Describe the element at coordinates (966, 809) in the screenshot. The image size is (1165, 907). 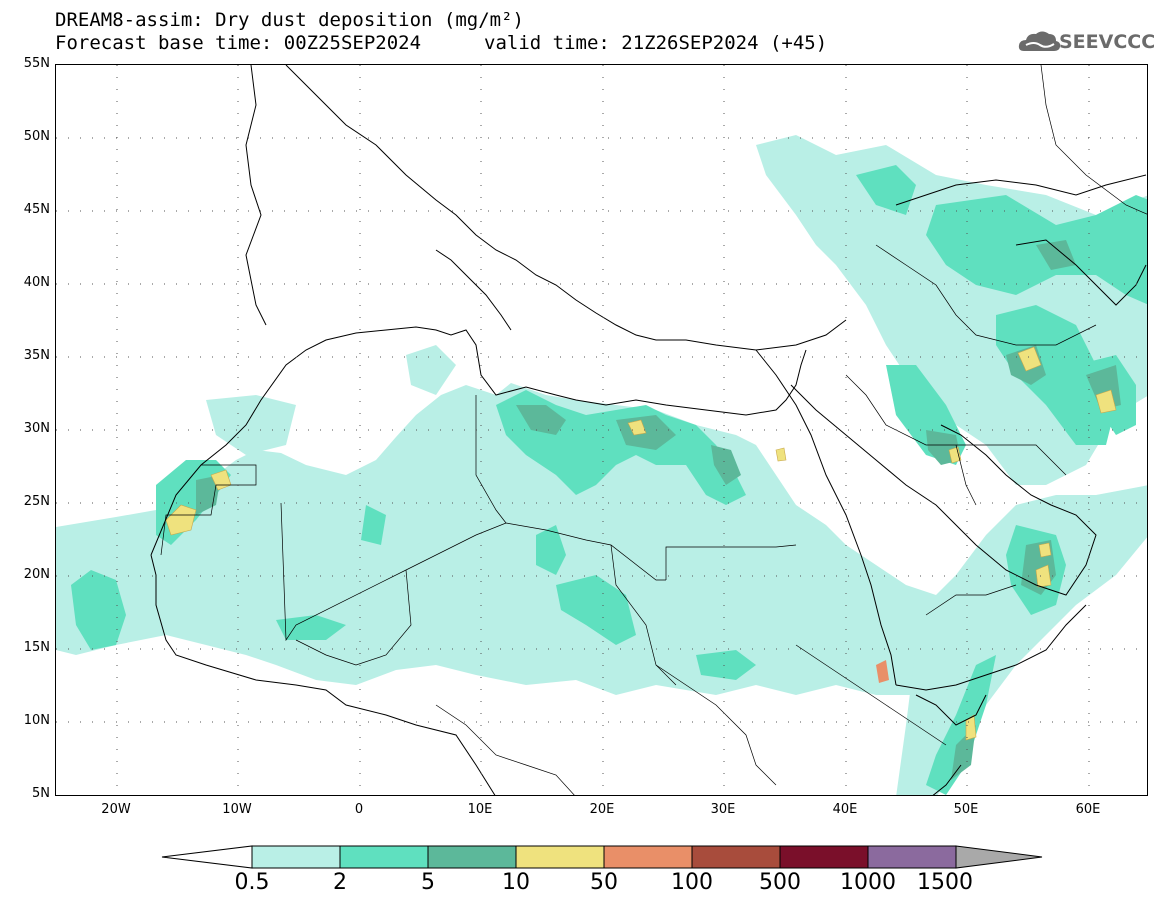
I see `lon-label: 50E` at that location.